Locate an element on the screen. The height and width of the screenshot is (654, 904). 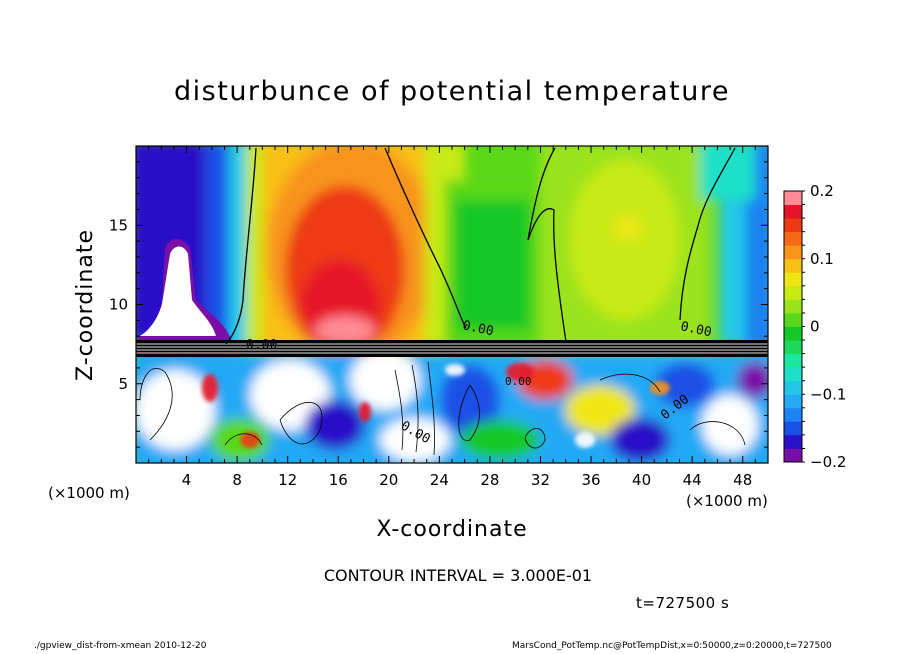
x-tick-label: 12 is located at coordinates (287, 480).